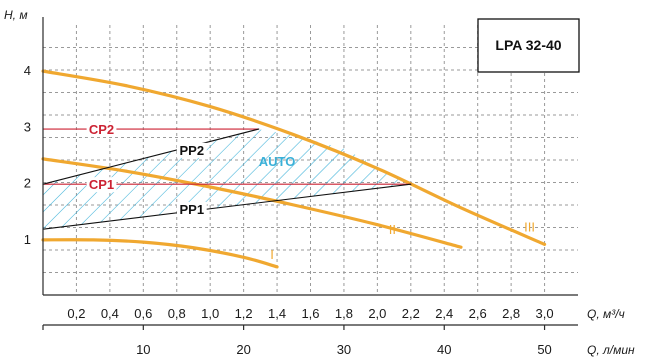  Describe the element at coordinates (27, 183) in the screenshot. I see `y-tick-label: 2` at that location.